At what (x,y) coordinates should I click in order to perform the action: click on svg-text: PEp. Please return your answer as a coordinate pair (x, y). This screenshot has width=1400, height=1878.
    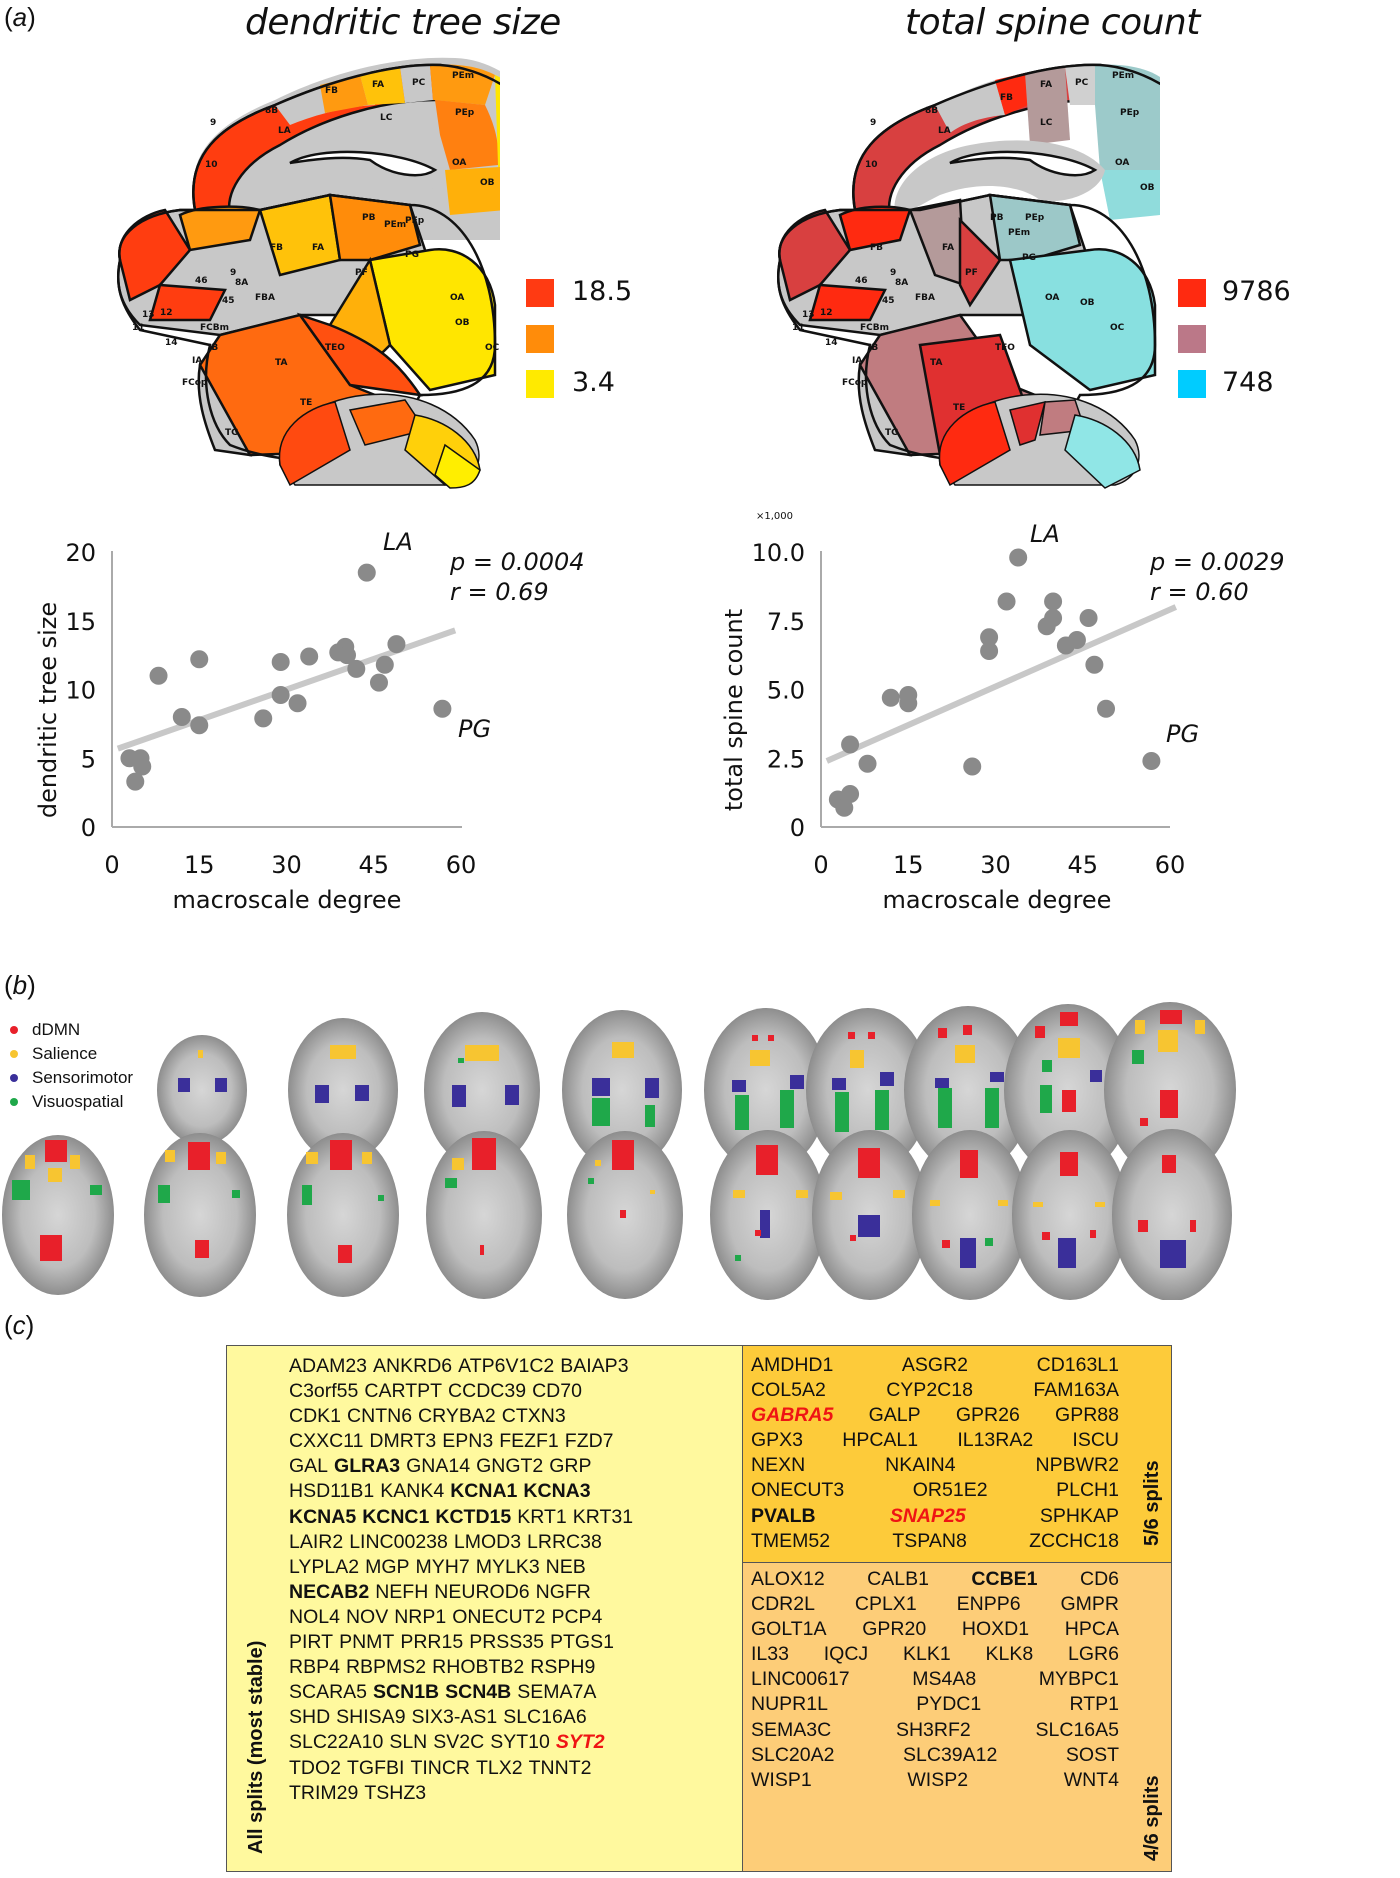
    Looking at the image, I should click on (1035, 218).